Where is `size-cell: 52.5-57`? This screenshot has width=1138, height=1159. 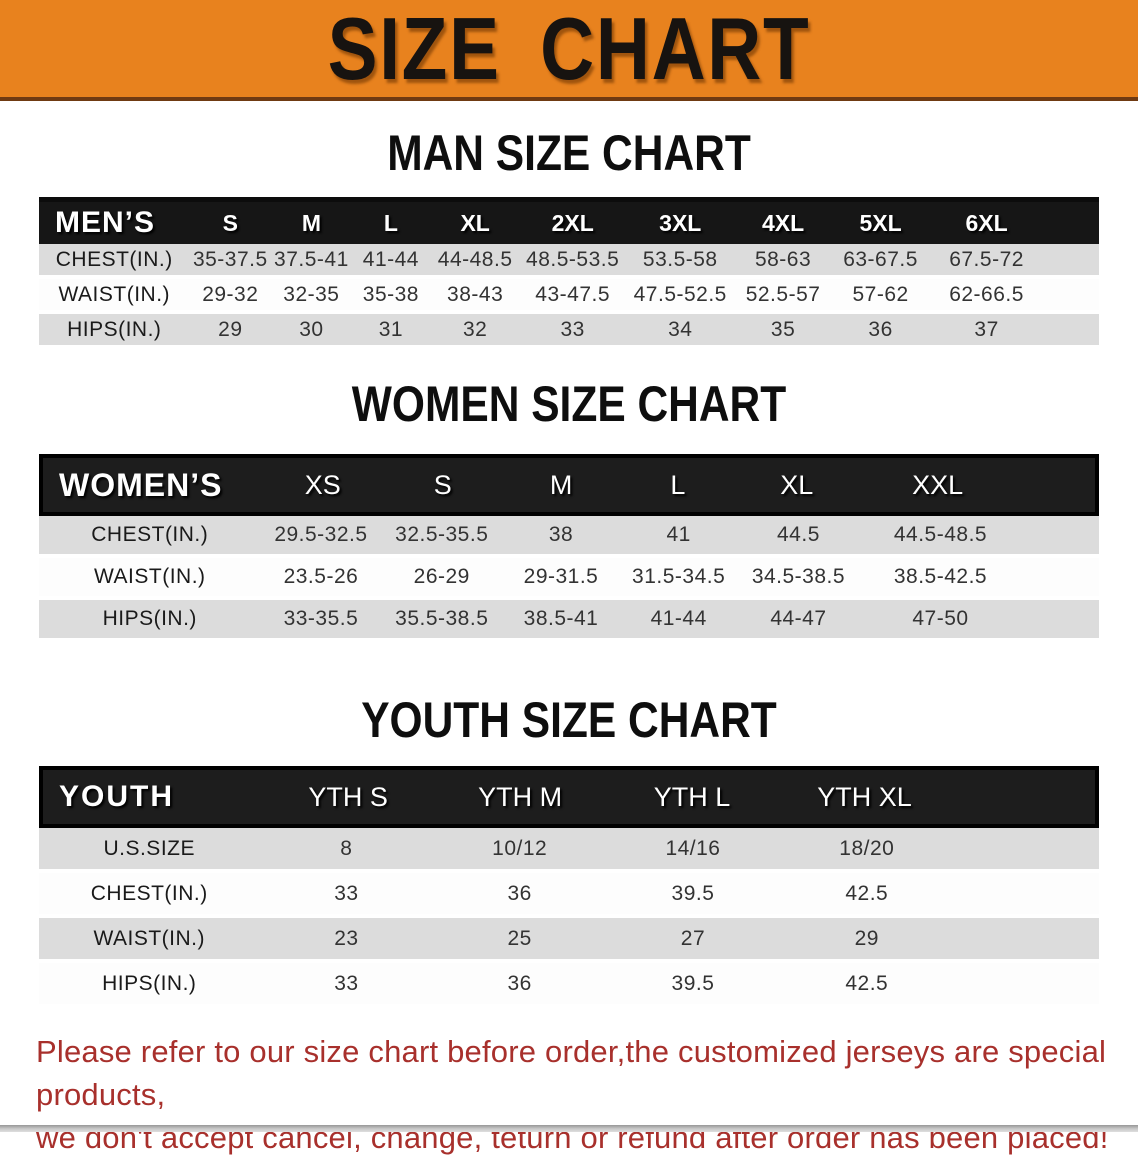 size-cell: 52.5-57 is located at coordinates (783, 294).